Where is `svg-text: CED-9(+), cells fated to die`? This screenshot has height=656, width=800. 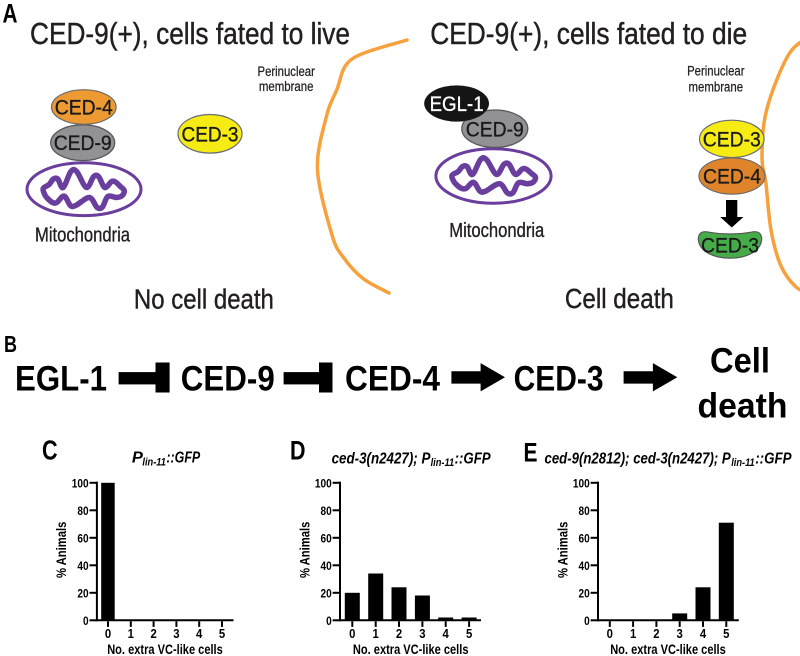
svg-text: CED-9(+), cells fated to die is located at coordinates (588, 33).